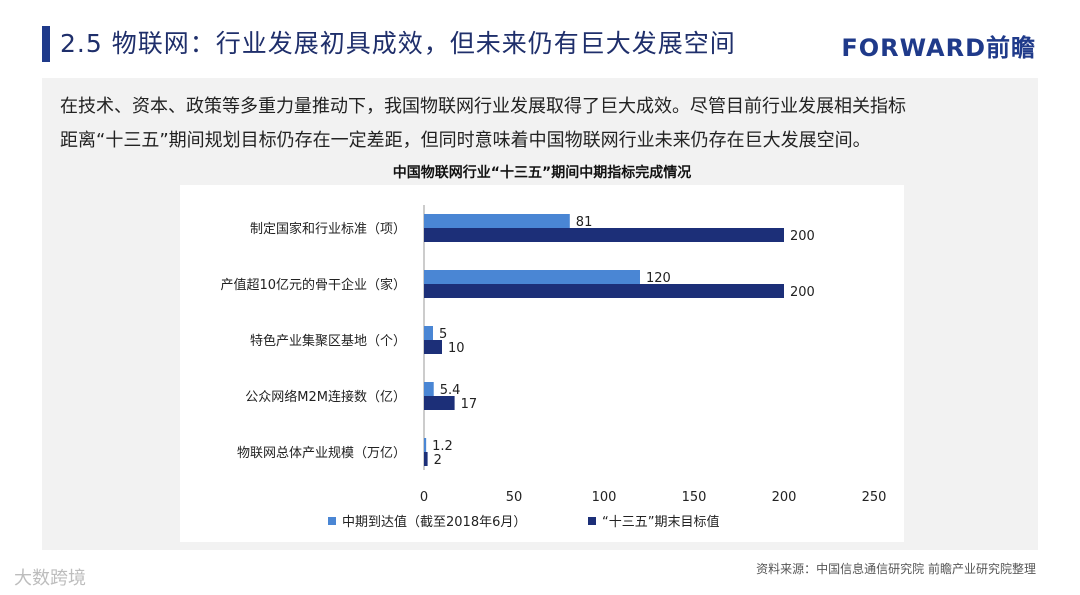  What do you see at coordinates (442, 446) in the screenshot?
I see `data-label: 1.2` at bounding box center [442, 446].